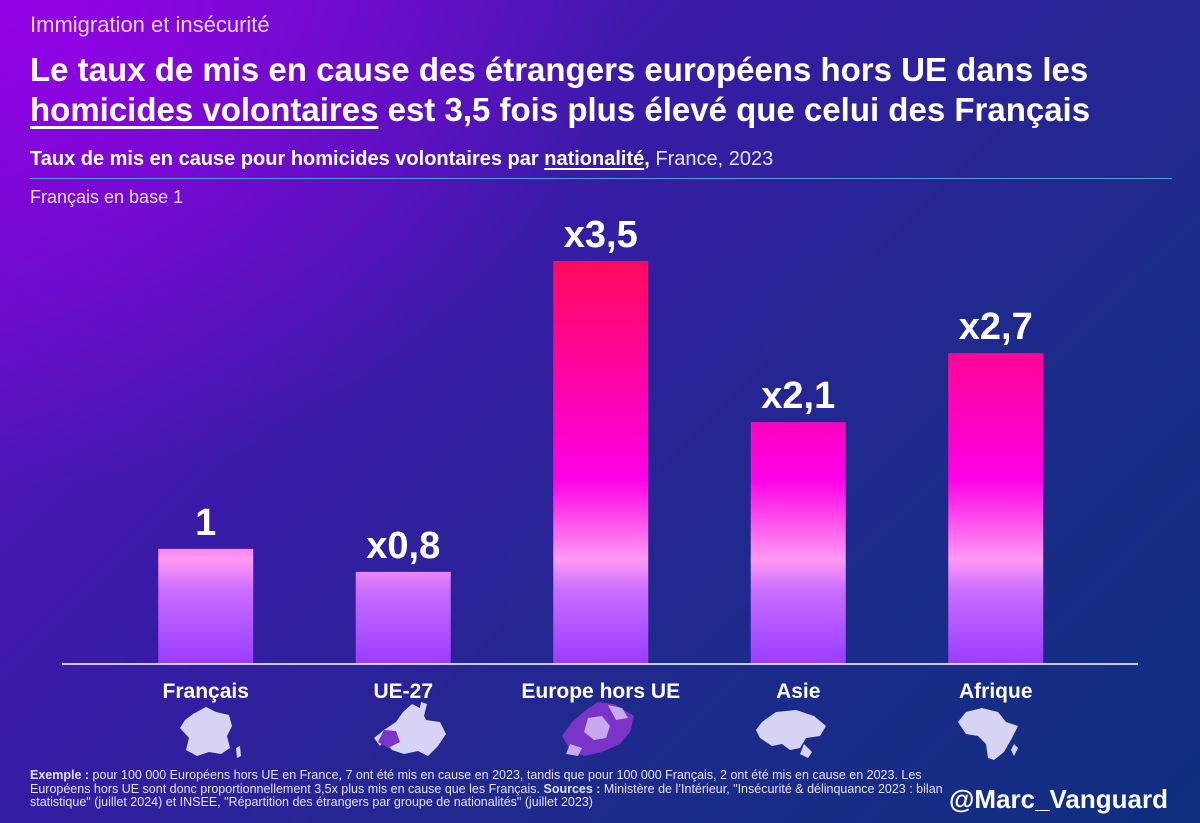 The height and width of the screenshot is (823, 1200). What do you see at coordinates (996, 691) in the screenshot?
I see `category-label-afrique: Afrique` at bounding box center [996, 691].